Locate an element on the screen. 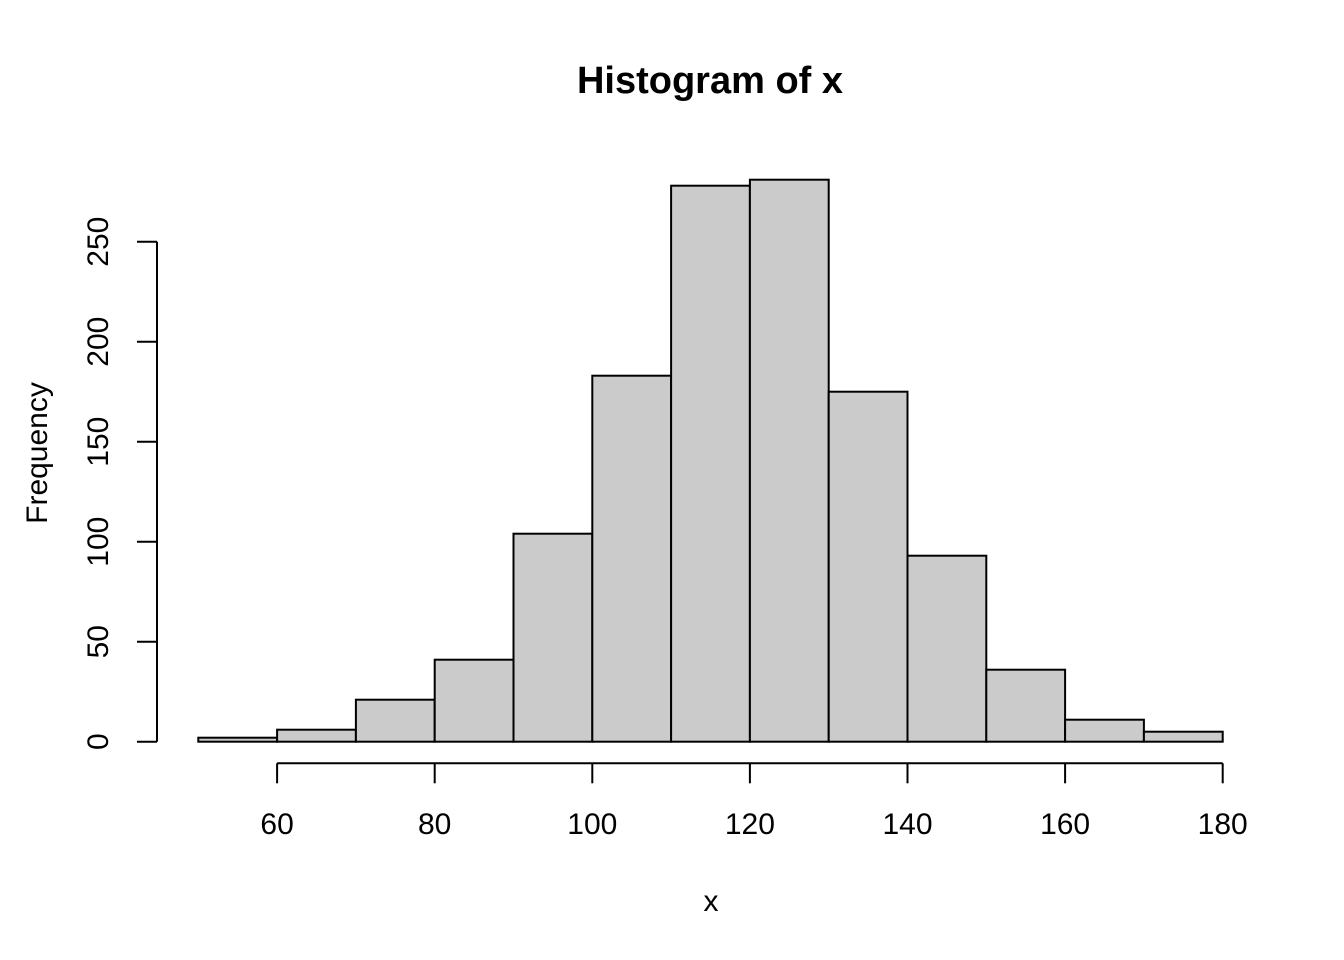 The height and width of the screenshot is (960, 1344). y-tick-label: 200 is located at coordinates (98, 342).